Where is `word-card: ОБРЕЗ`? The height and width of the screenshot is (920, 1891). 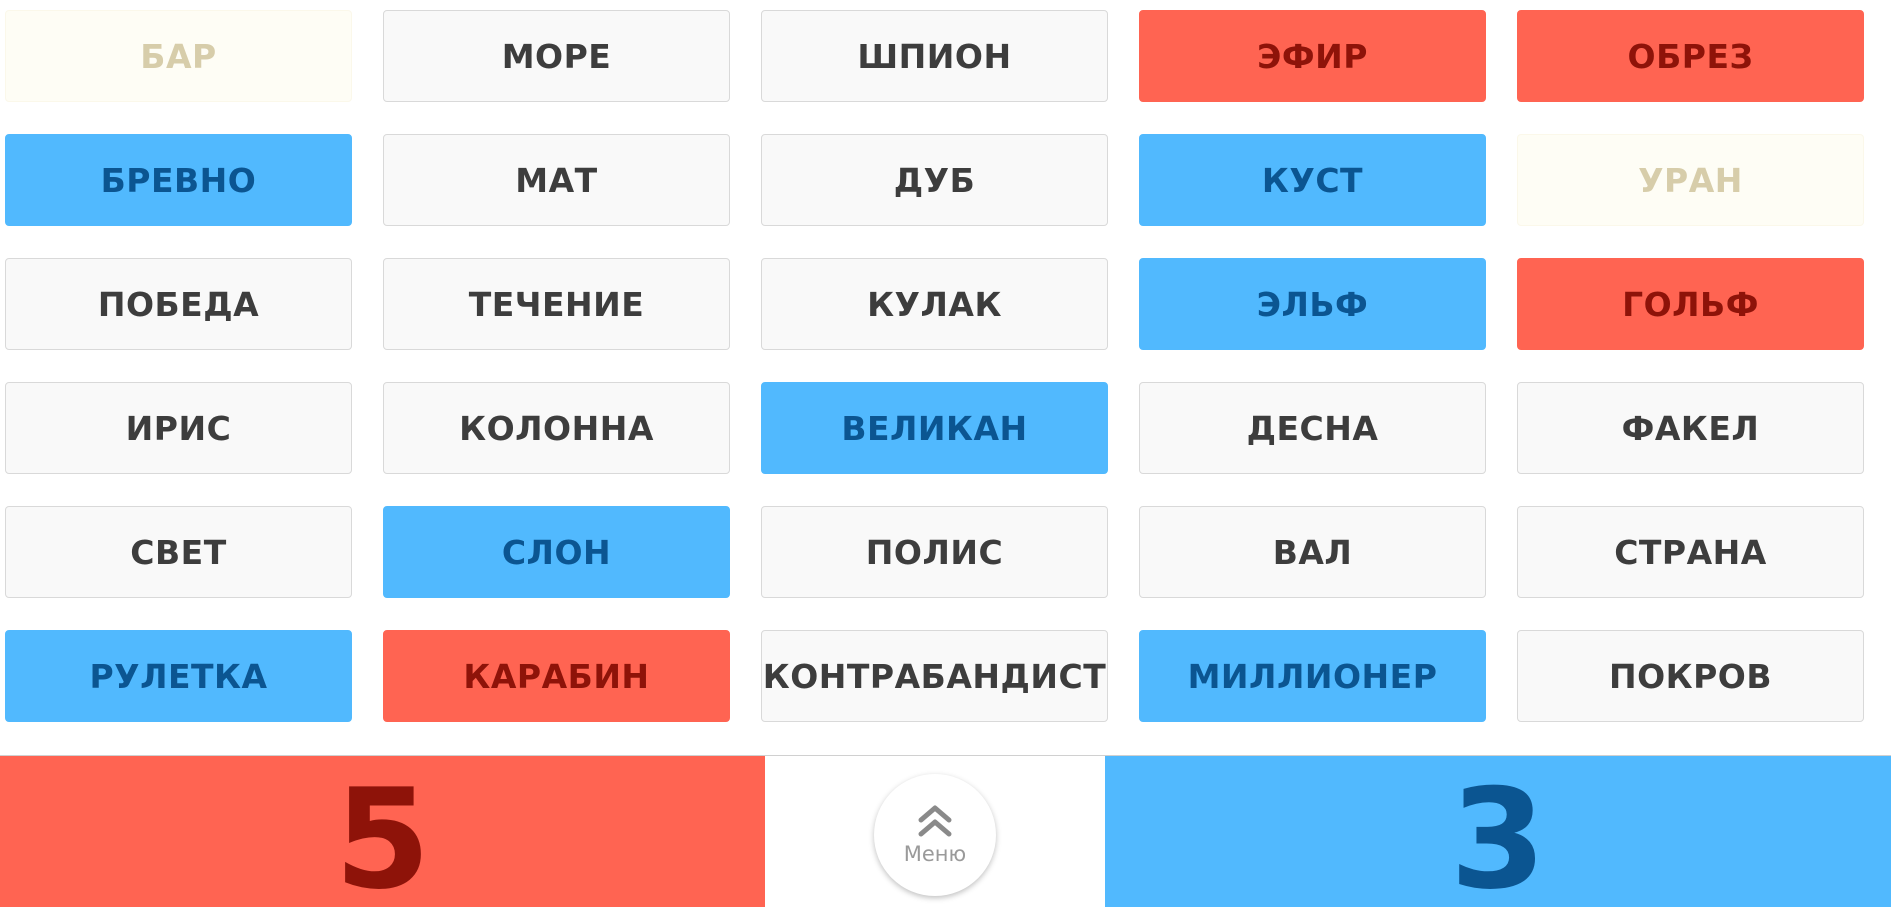
word-card: ОБРЕЗ is located at coordinates (1690, 56).